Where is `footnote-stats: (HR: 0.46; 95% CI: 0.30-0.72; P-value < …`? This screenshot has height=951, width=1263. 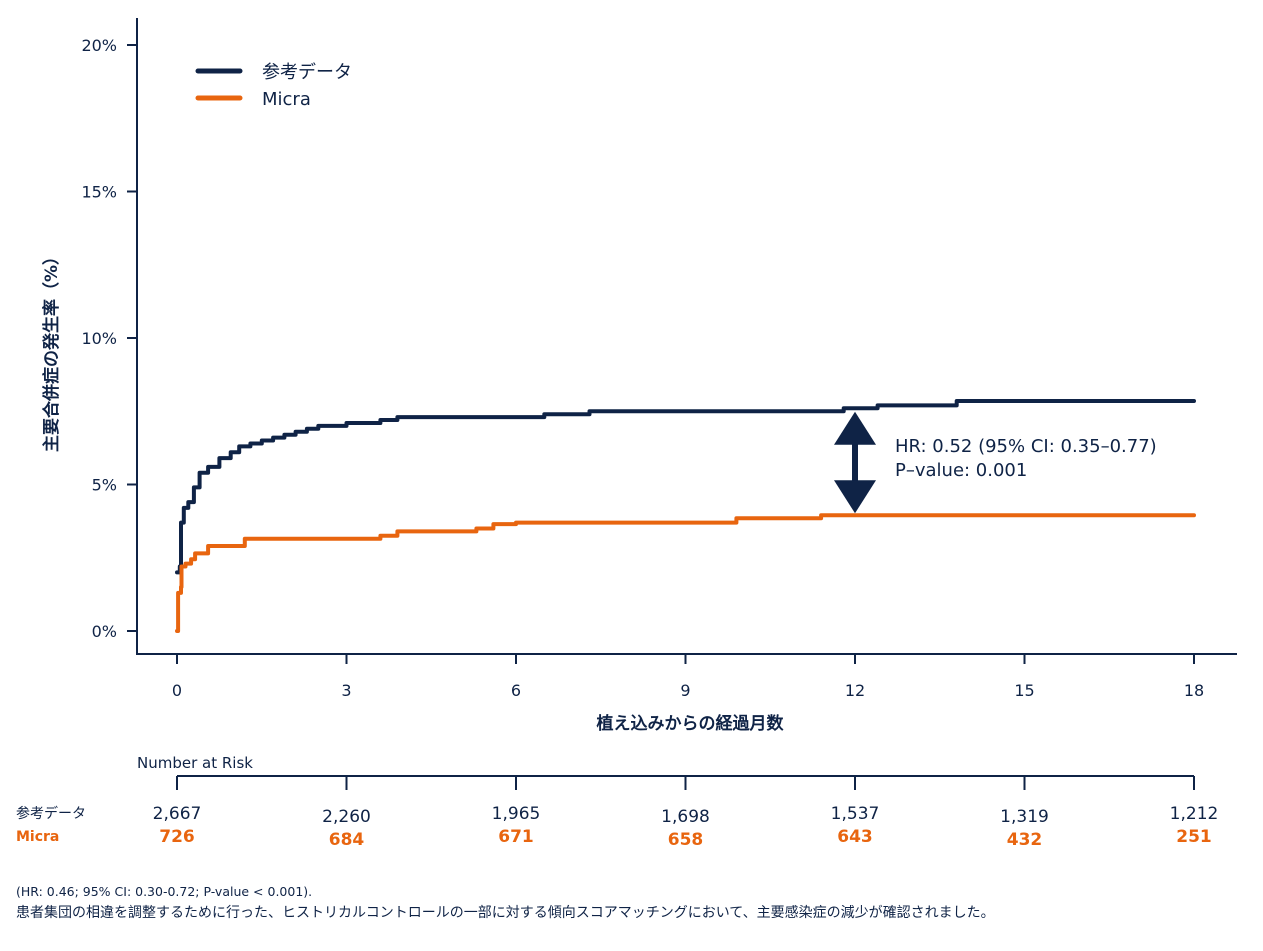 footnote-stats: (HR: 0.46; 95% CI: 0.30-0.72; P-value < … is located at coordinates (164, 891).